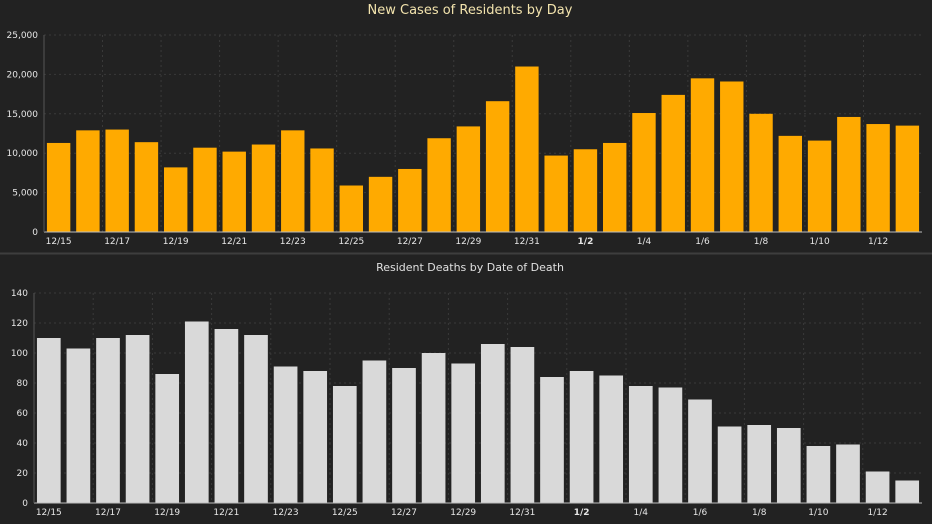  What do you see at coordinates (23, 36) in the screenshot?
I see `cases-y-tick-label: 25,000` at bounding box center [23, 36].